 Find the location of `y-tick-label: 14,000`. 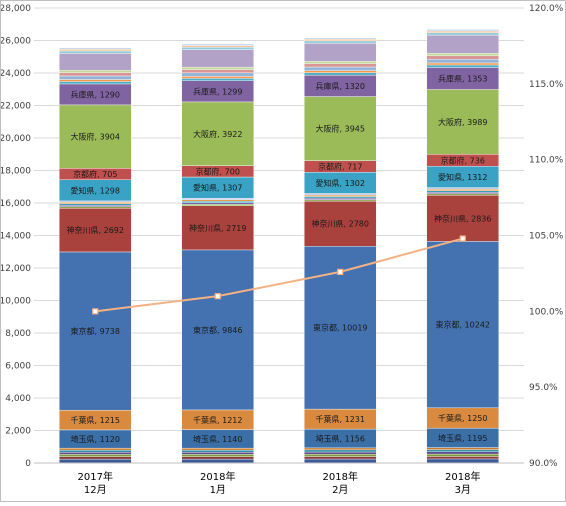

y-tick-label: 14,000 is located at coordinates (16, 237).